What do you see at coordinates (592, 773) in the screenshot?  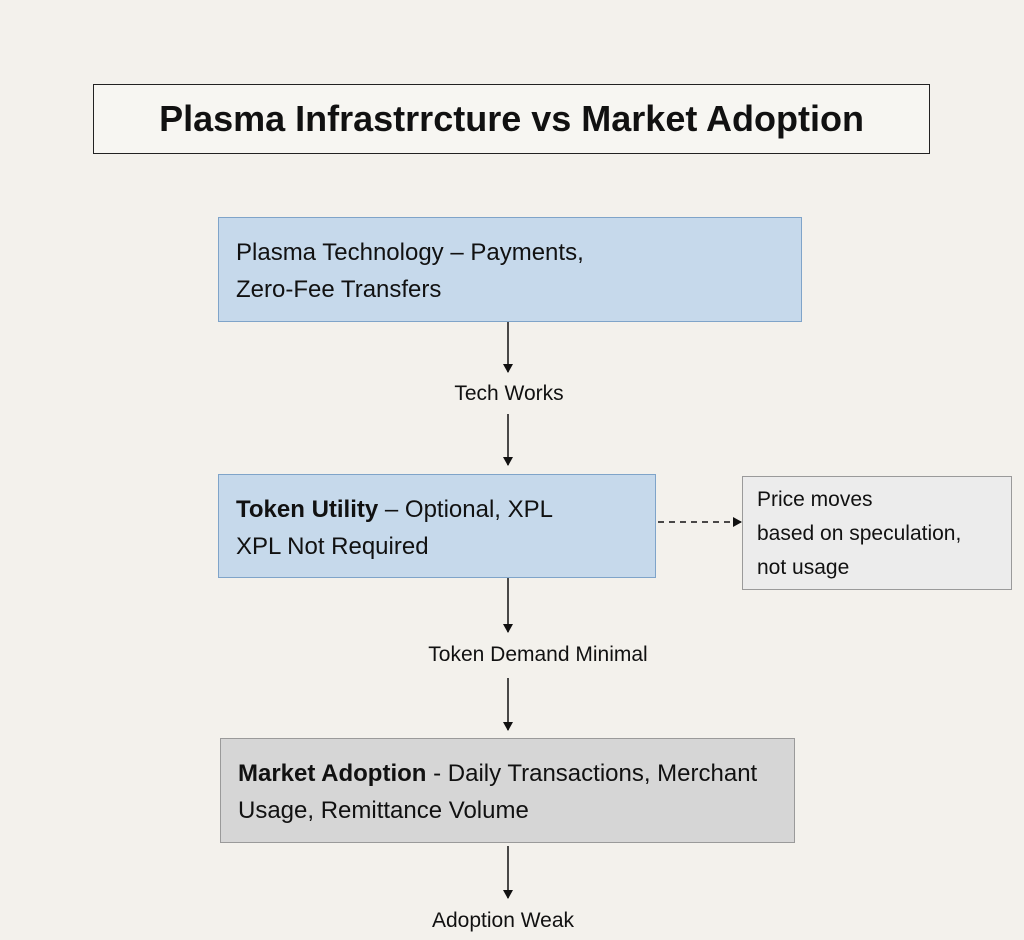 I see `node-text-line1: - Daily Transactions, Merchant` at bounding box center [592, 773].